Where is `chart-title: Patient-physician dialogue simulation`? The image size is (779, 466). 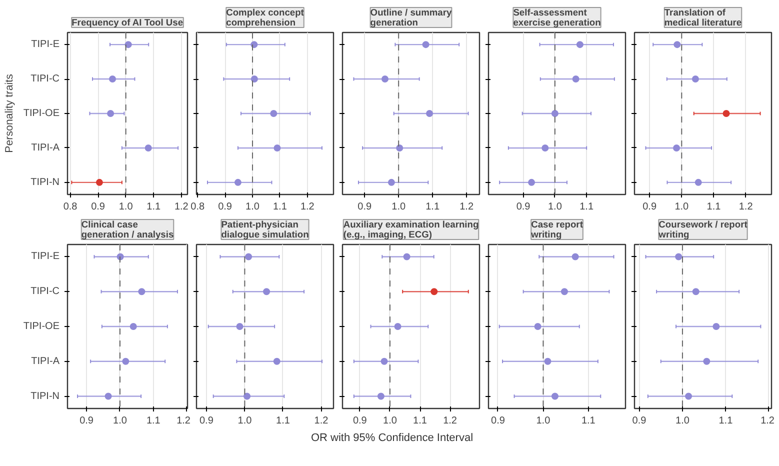 chart-title: Patient-physician dialogue simulation is located at coordinates (265, 230).